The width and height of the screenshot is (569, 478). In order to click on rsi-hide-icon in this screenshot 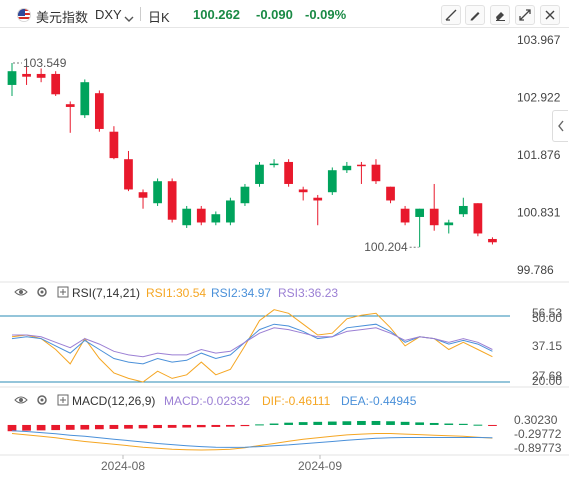, I will do `click(21, 293)`.